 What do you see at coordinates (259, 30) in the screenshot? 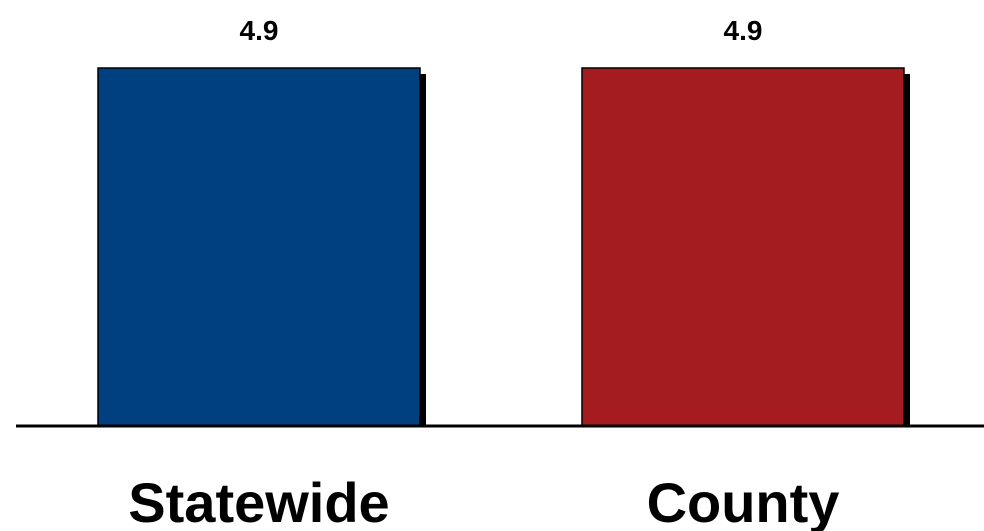
I see `data-label-statewide: 4.9` at bounding box center [259, 30].